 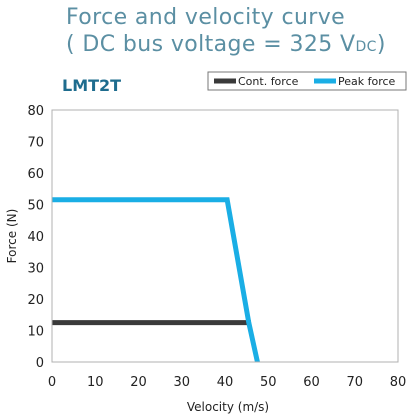 What do you see at coordinates (181, 382) in the screenshot?
I see `x-tick-label: 30` at bounding box center [181, 382].